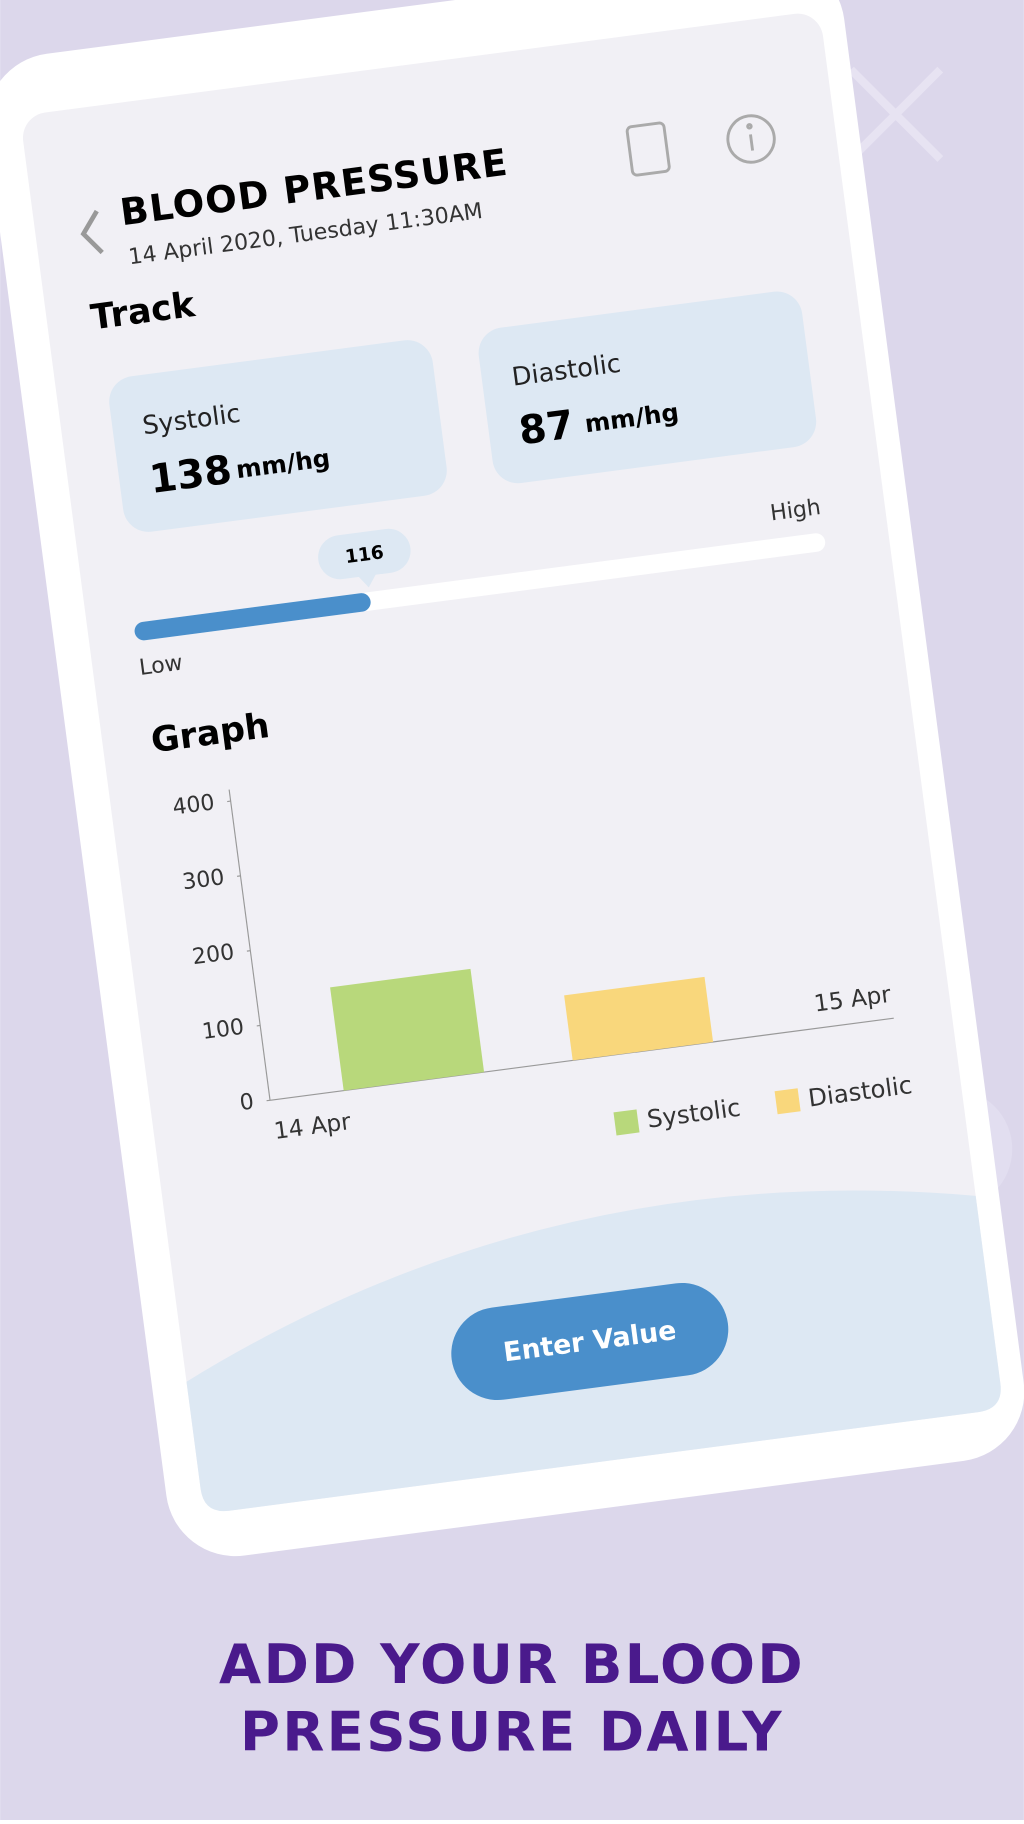 This screenshot has width=1024, height=1824. Describe the element at coordinates (512, 1731) in the screenshot. I see `headline: PRESSURE DAILY` at that location.